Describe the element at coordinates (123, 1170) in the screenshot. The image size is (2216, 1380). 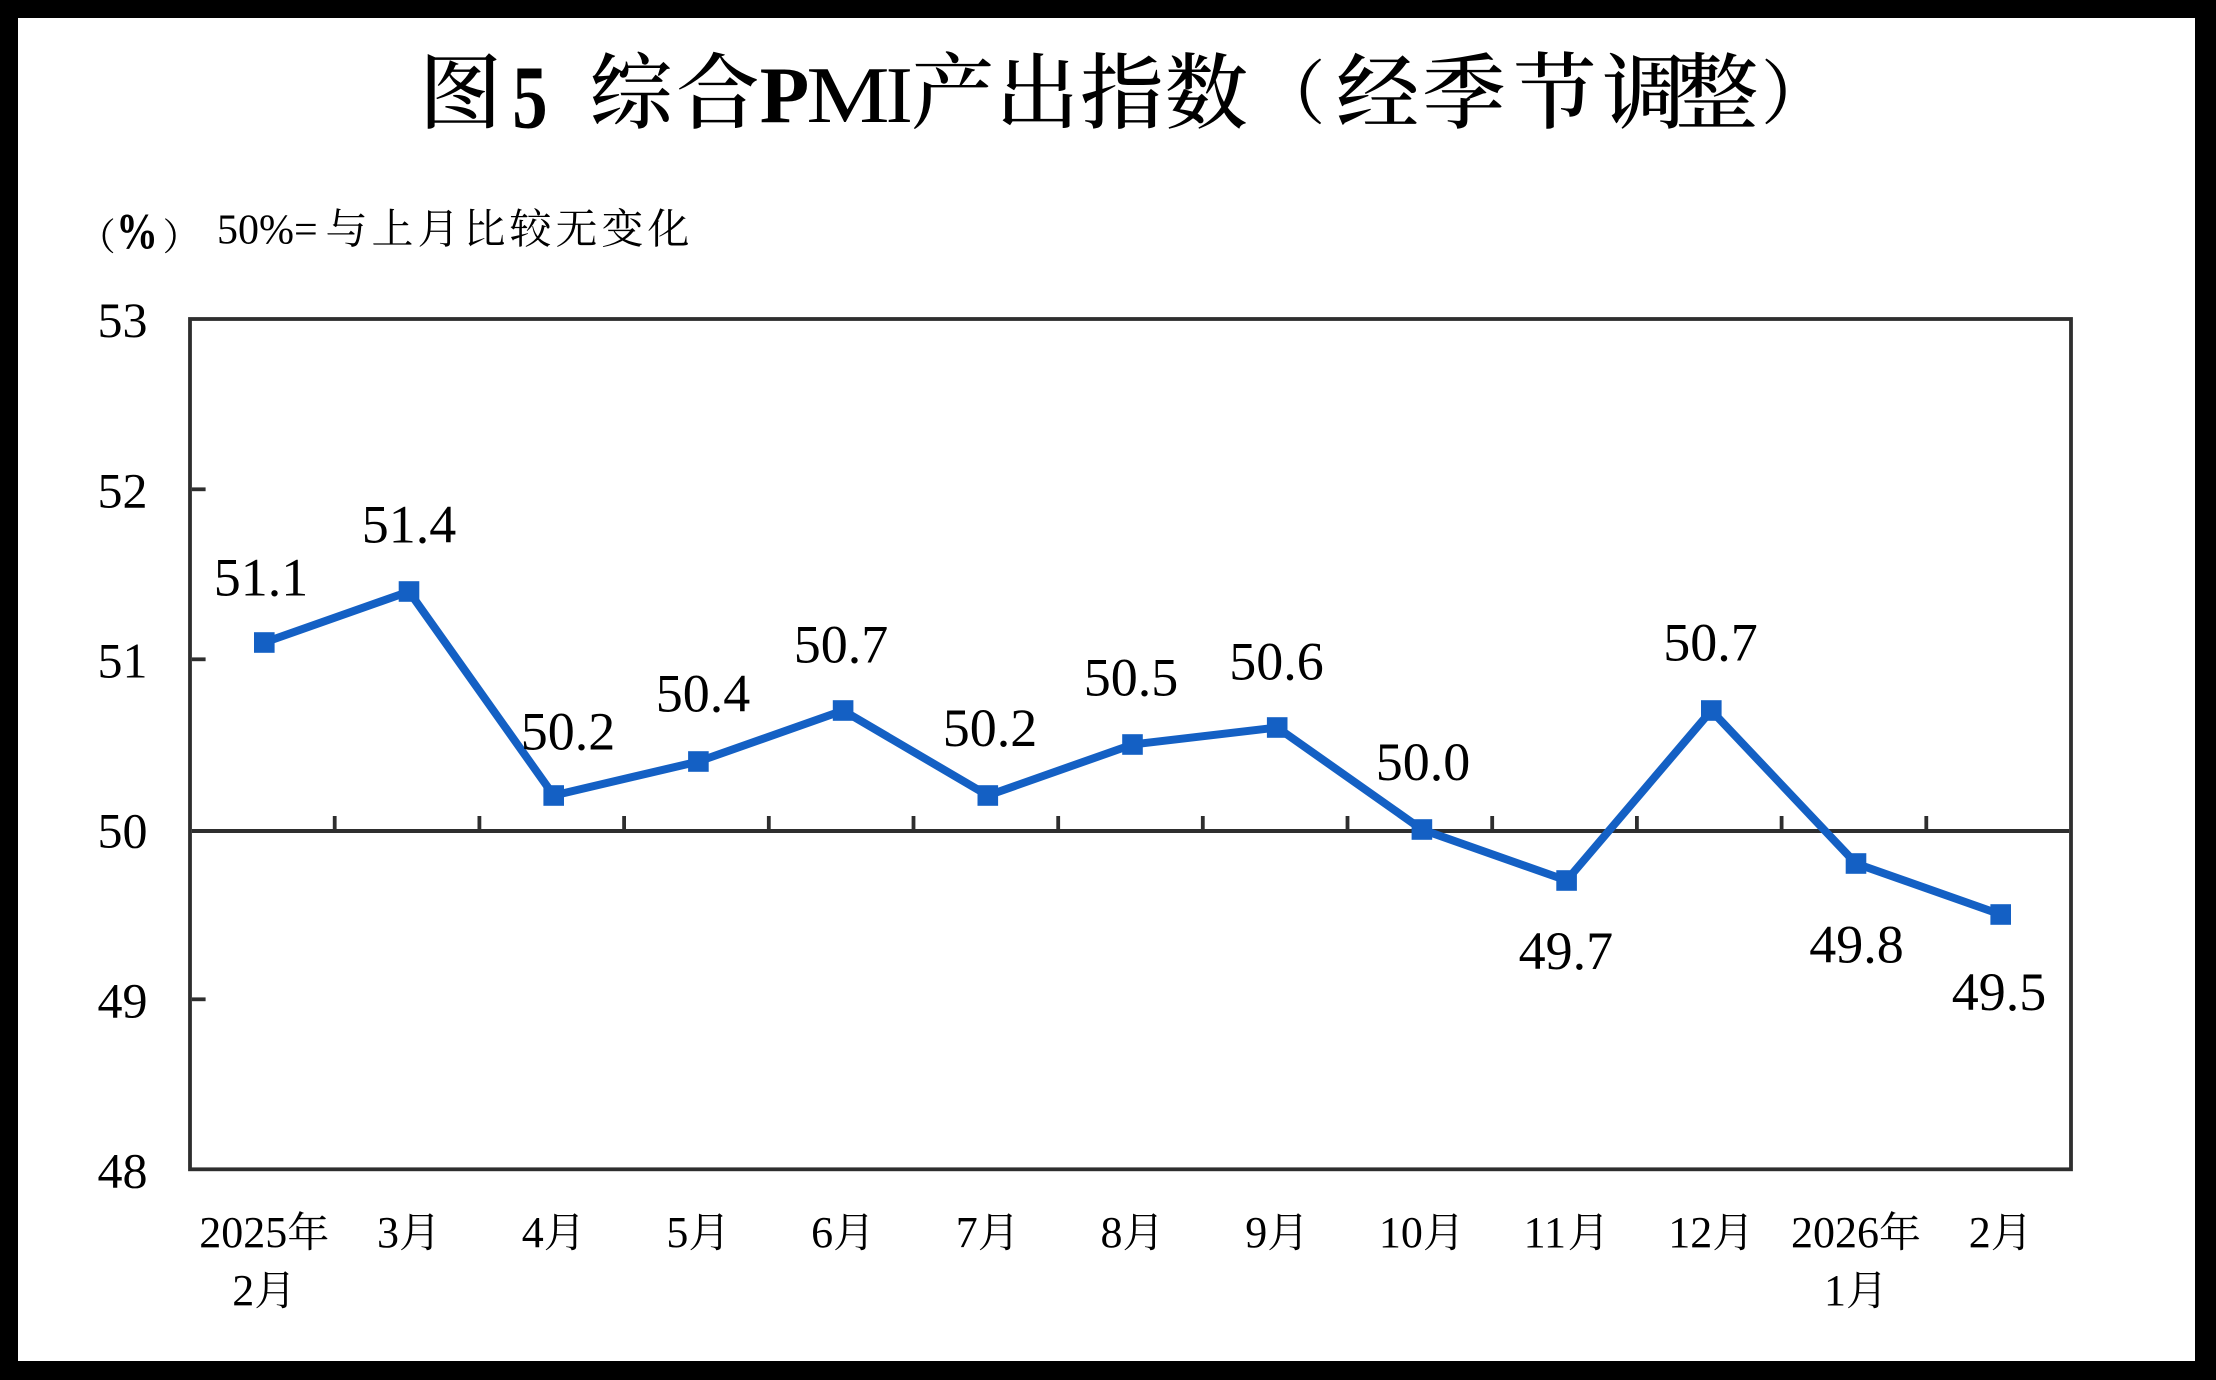
I see `svg-text: 48` at that location.